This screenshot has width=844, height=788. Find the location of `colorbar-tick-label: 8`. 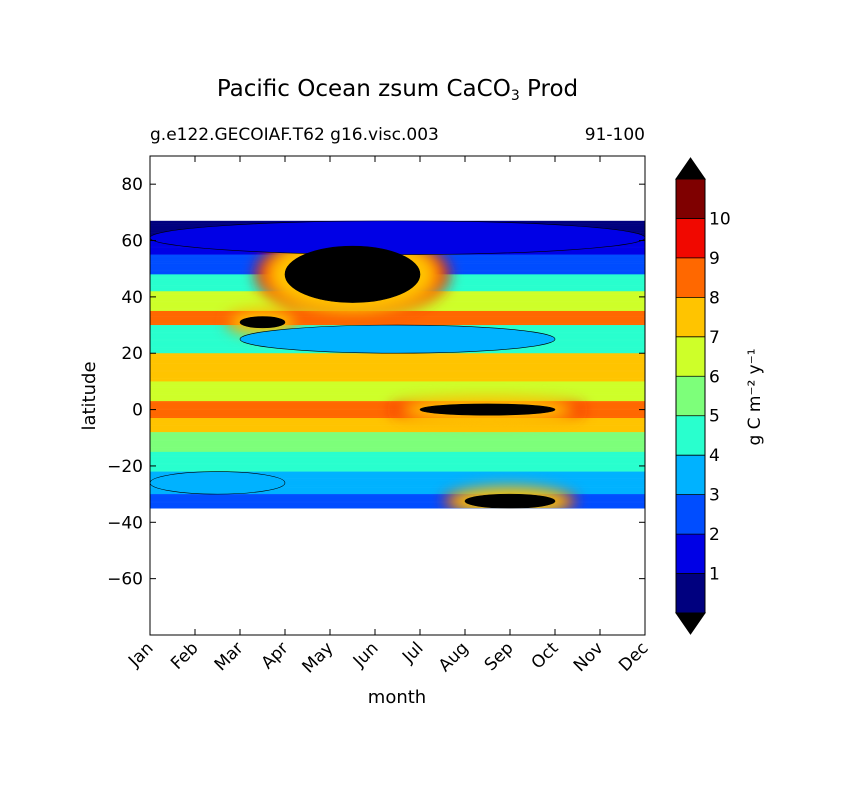

colorbar-tick-label: 8 is located at coordinates (714, 298).